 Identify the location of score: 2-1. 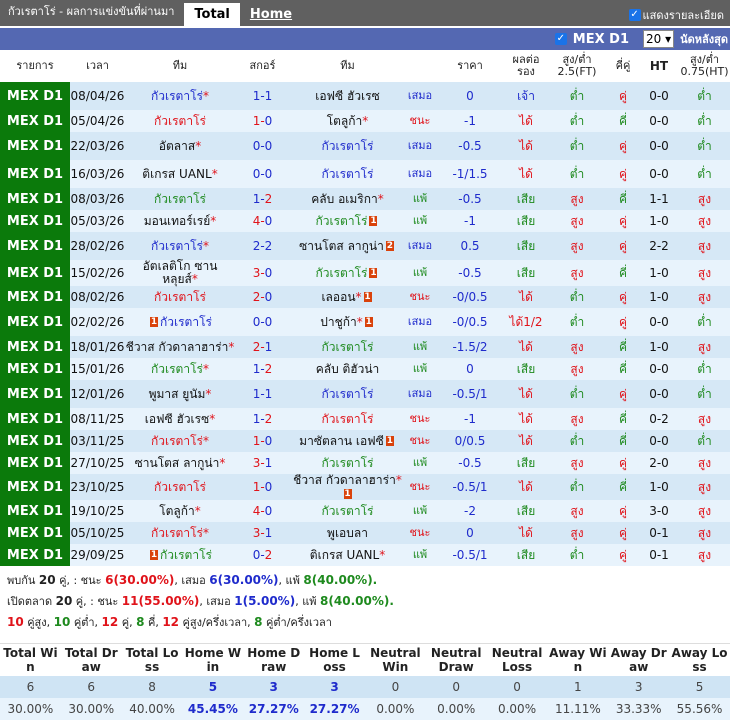
(262, 347).